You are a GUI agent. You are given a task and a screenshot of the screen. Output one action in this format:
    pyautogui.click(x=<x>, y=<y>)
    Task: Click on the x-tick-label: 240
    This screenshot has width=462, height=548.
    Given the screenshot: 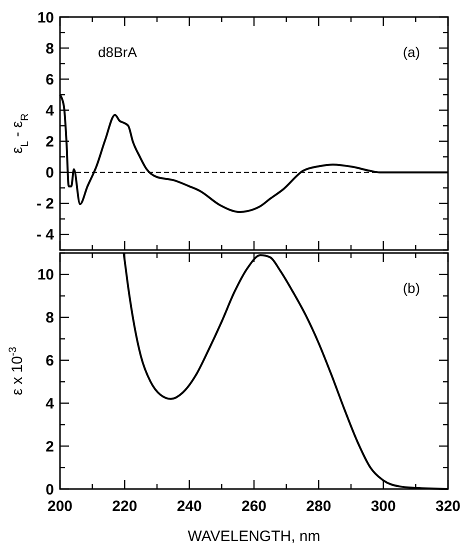 What is the action you would take?
    pyautogui.click(x=189, y=506)
    